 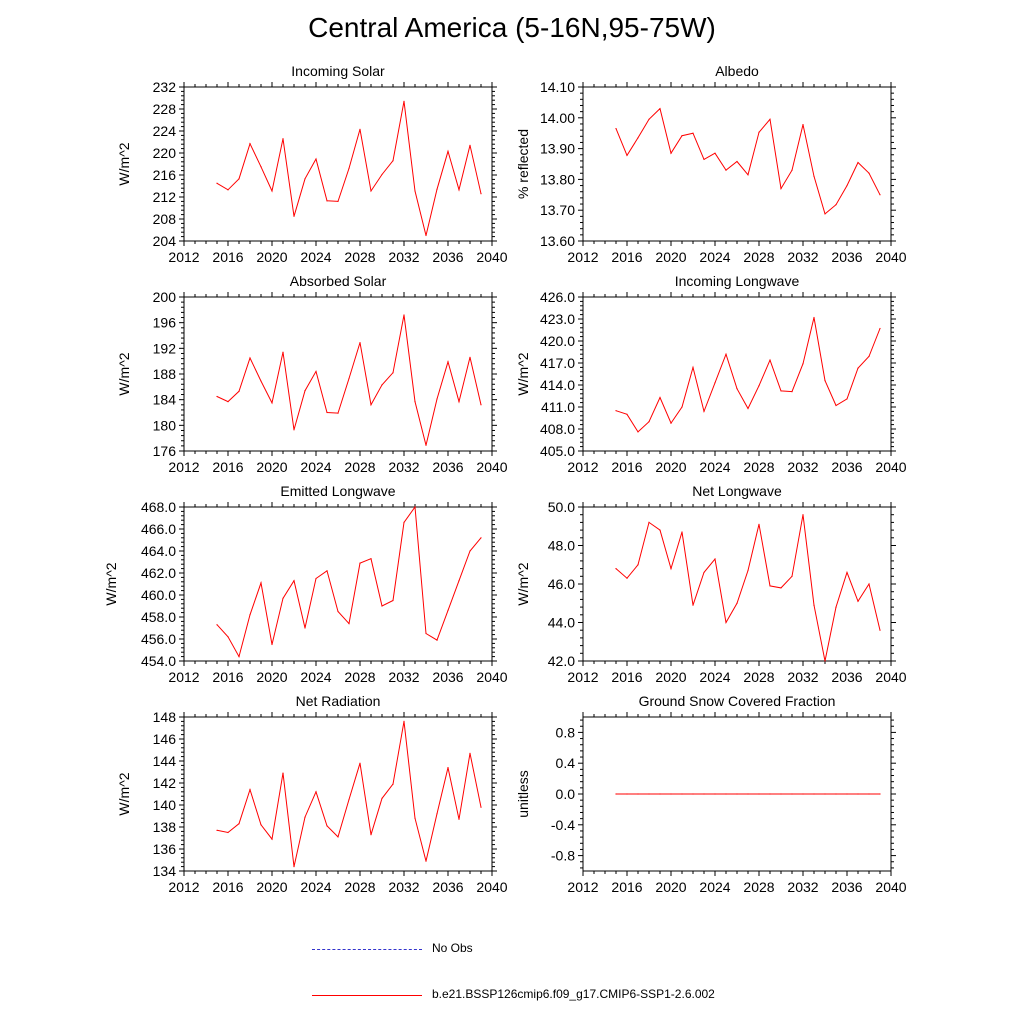 What do you see at coordinates (557, 149) in the screenshot?
I see `y-tick-label: 13.90` at bounding box center [557, 149].